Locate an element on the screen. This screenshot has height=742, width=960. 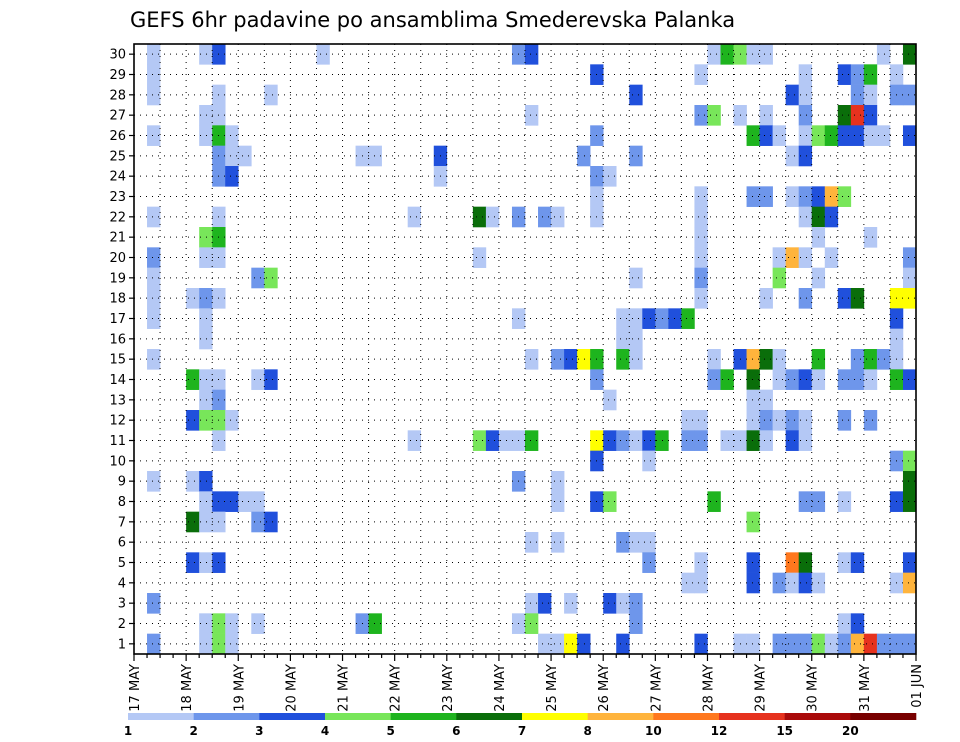
x-tick-label: 26 MAY is located at coordinates (604, 688).